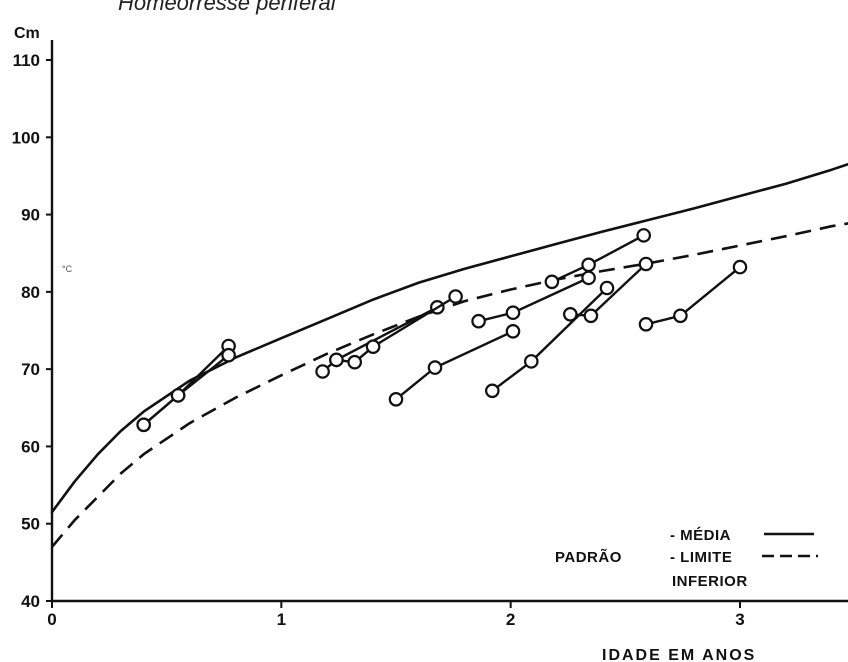 Image resolution: width=848 pixels, height=662 pixels. What do you see at coordinates (679, 654) in the screenshot?
I see `x-axis-label: IDADE EM ANOS` at bounding box center [679, 654].